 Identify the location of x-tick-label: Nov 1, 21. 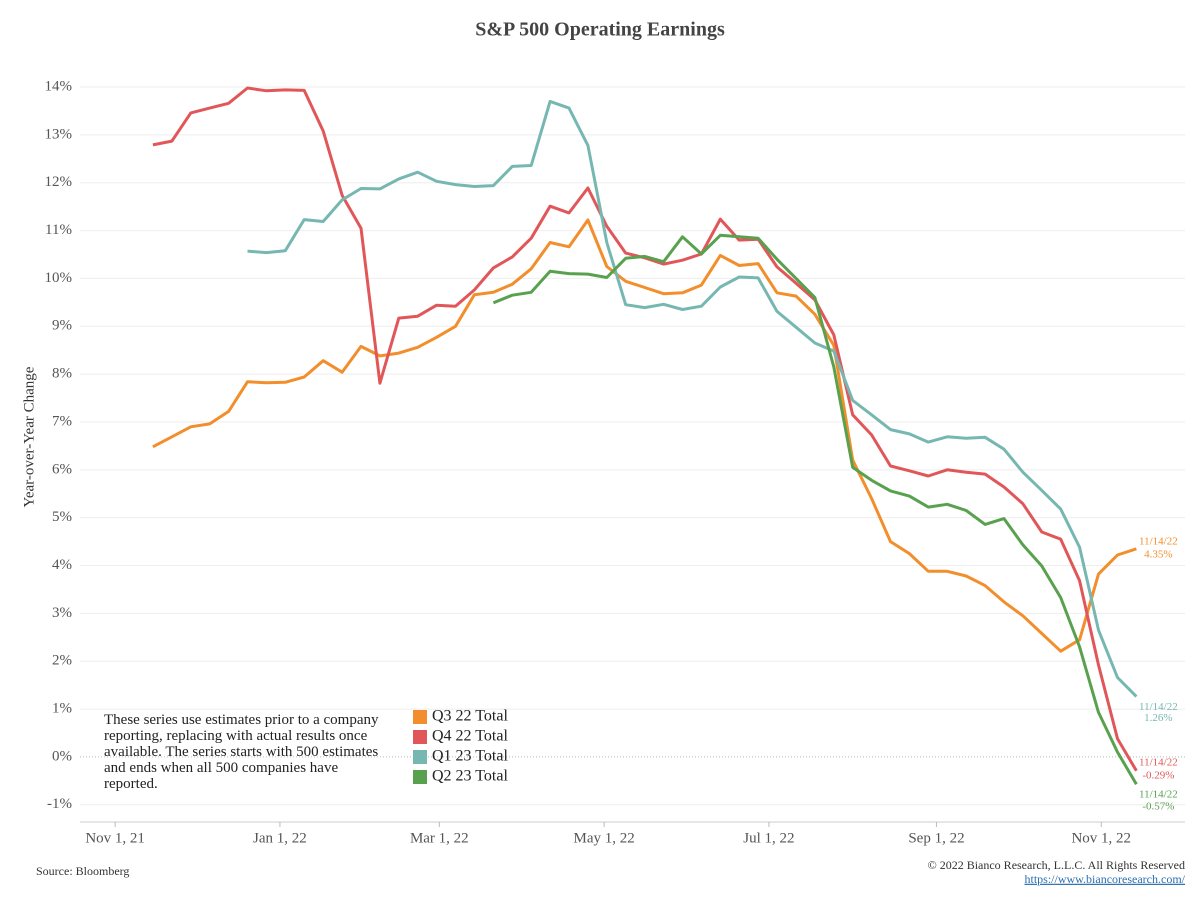
(115, 838).